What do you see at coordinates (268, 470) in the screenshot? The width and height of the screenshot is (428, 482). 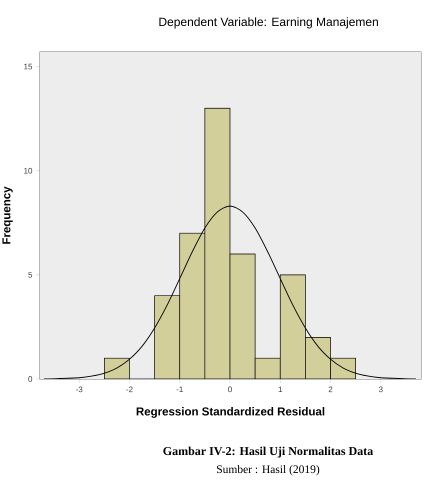 I see `text: Sumber : Hasil (2019)` at bounding box center [268, 470].